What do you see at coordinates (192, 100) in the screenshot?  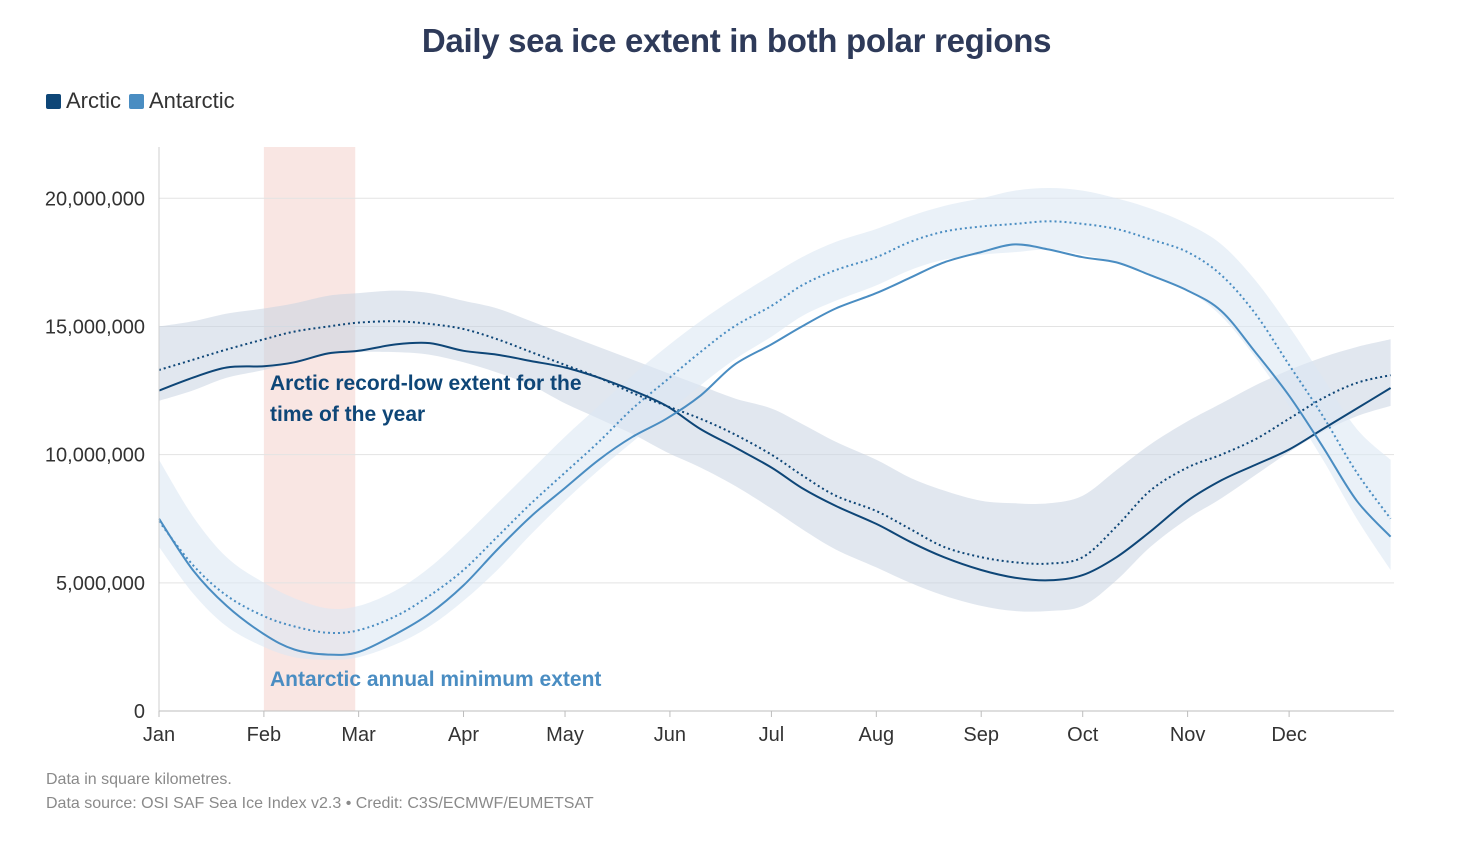 I see `legend-label-antarctic: Antarctic` at bounding box center [192, 100].